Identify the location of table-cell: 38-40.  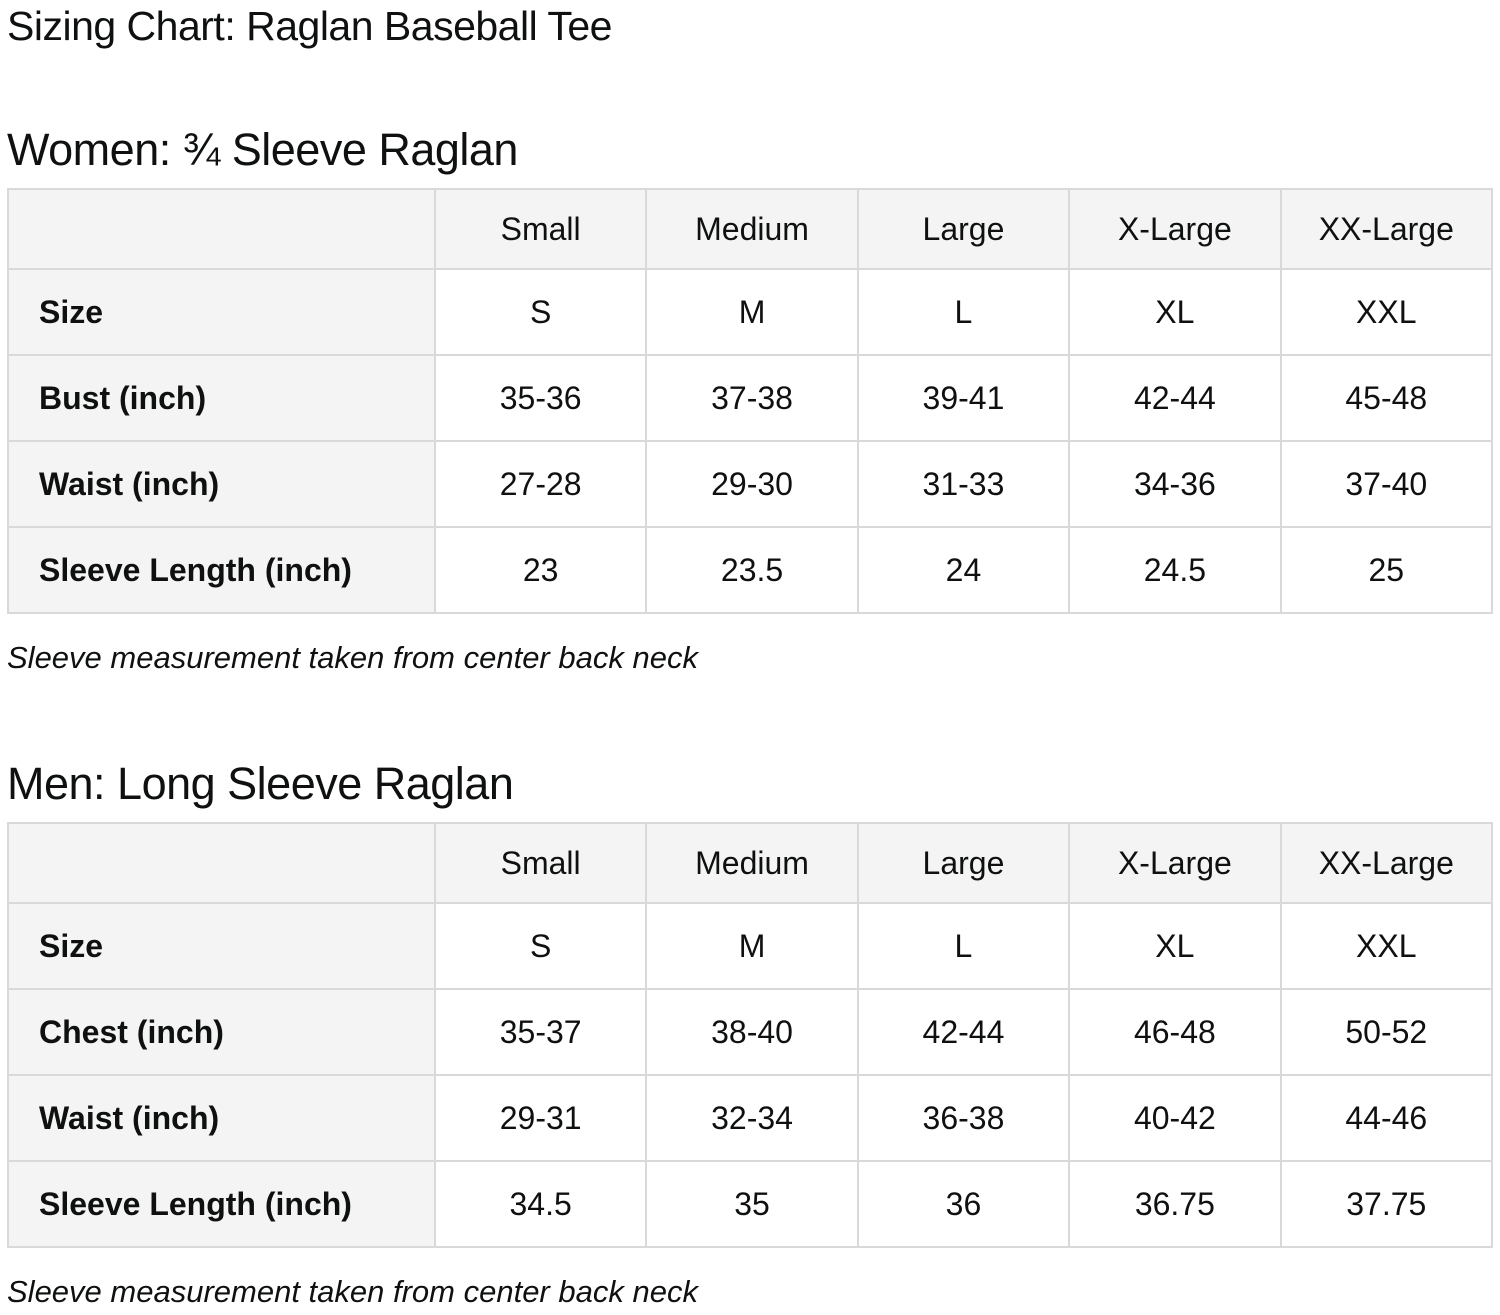
(752, 1032).